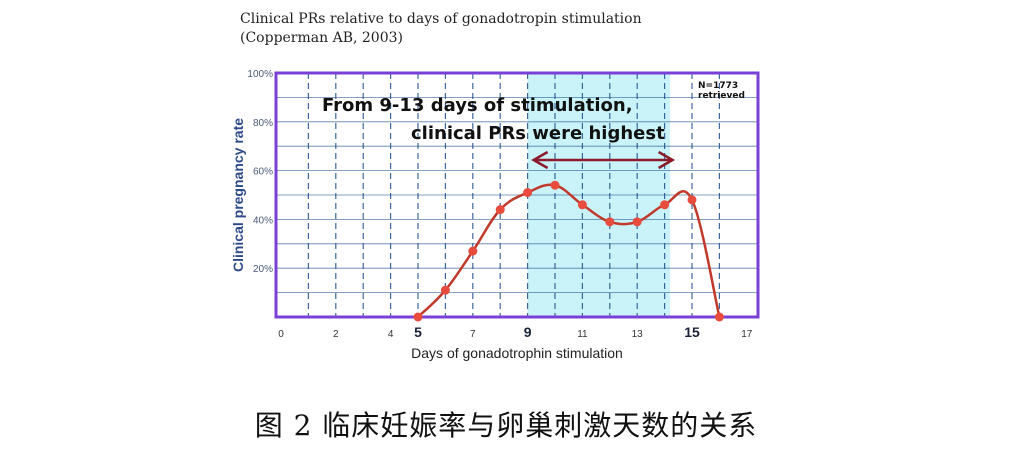 This screenshot has height=458, width=1012. Describe the element at coordinates (281, 334) in the screenshot. I see `x-tick-label: 0` at that location.